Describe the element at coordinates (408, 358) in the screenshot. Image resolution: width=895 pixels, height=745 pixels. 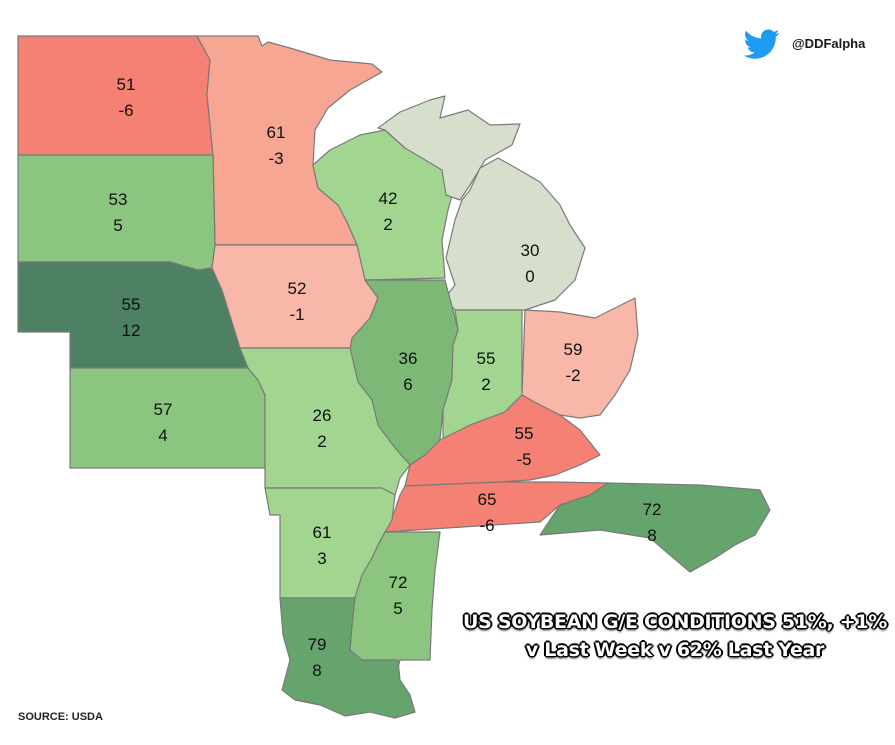
I see `state-value-illinois: 36` at that location.